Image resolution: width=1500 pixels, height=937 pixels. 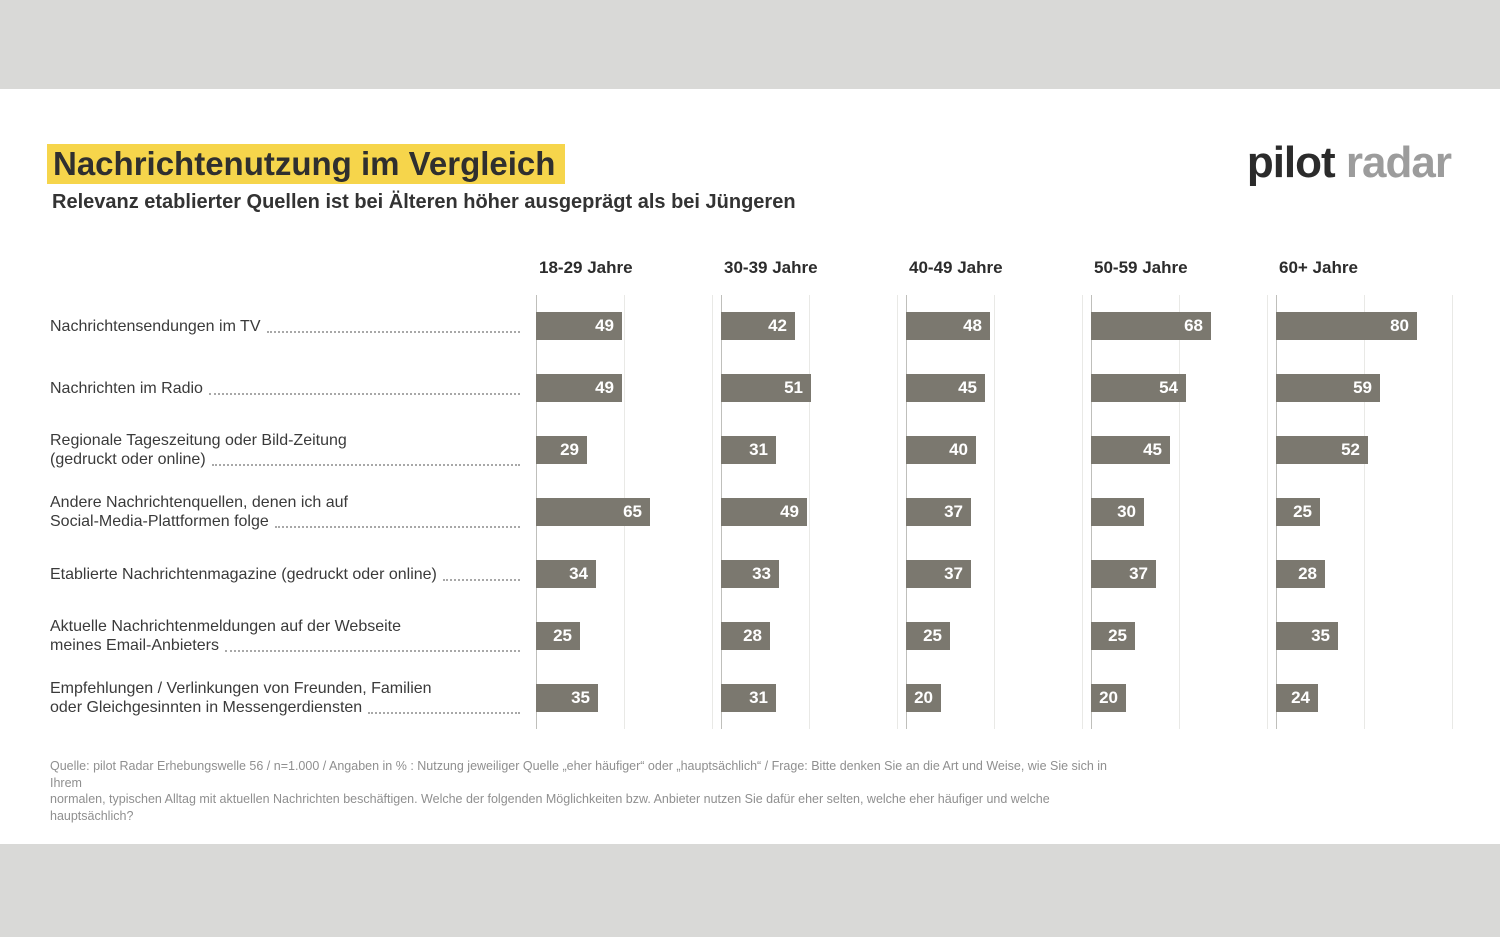 I want to click on bar-value-label: 42, so click(x=777, y=325).